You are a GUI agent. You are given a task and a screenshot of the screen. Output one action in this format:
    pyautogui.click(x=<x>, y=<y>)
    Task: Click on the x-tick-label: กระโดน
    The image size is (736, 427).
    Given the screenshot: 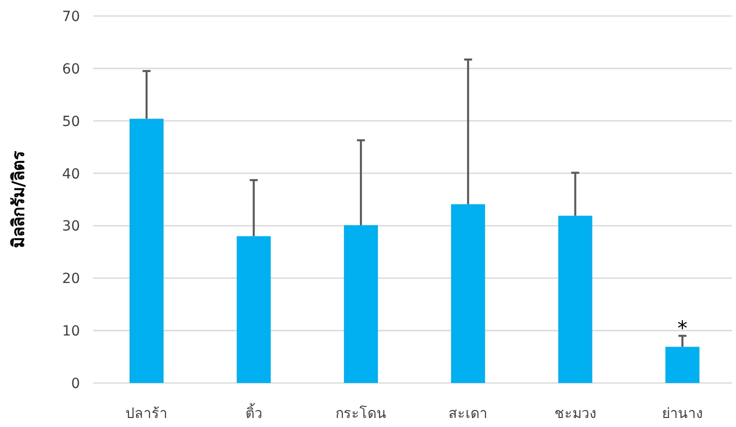 What is the action you would take?
    pyautogui.click(x=360, y=413)
    